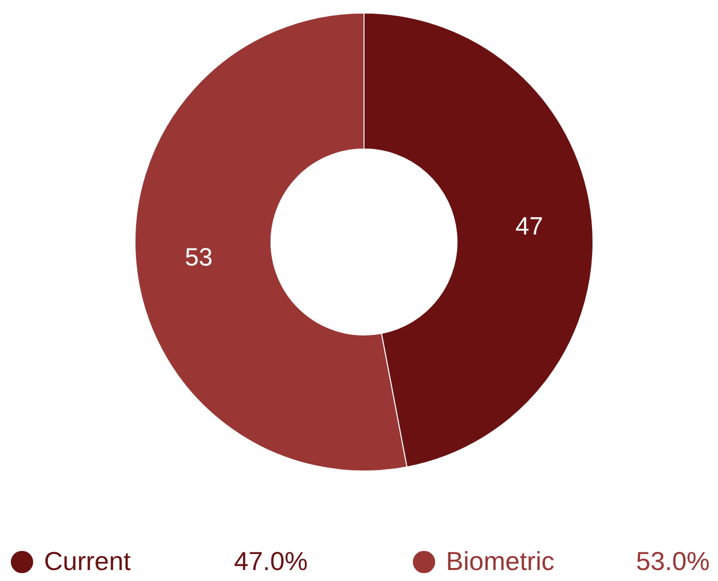 The image size is (718, 581). What do you see at coordinates (88, 561) in the screenshot?
I see `legend-label: Current` at bounding box center [88, 561].